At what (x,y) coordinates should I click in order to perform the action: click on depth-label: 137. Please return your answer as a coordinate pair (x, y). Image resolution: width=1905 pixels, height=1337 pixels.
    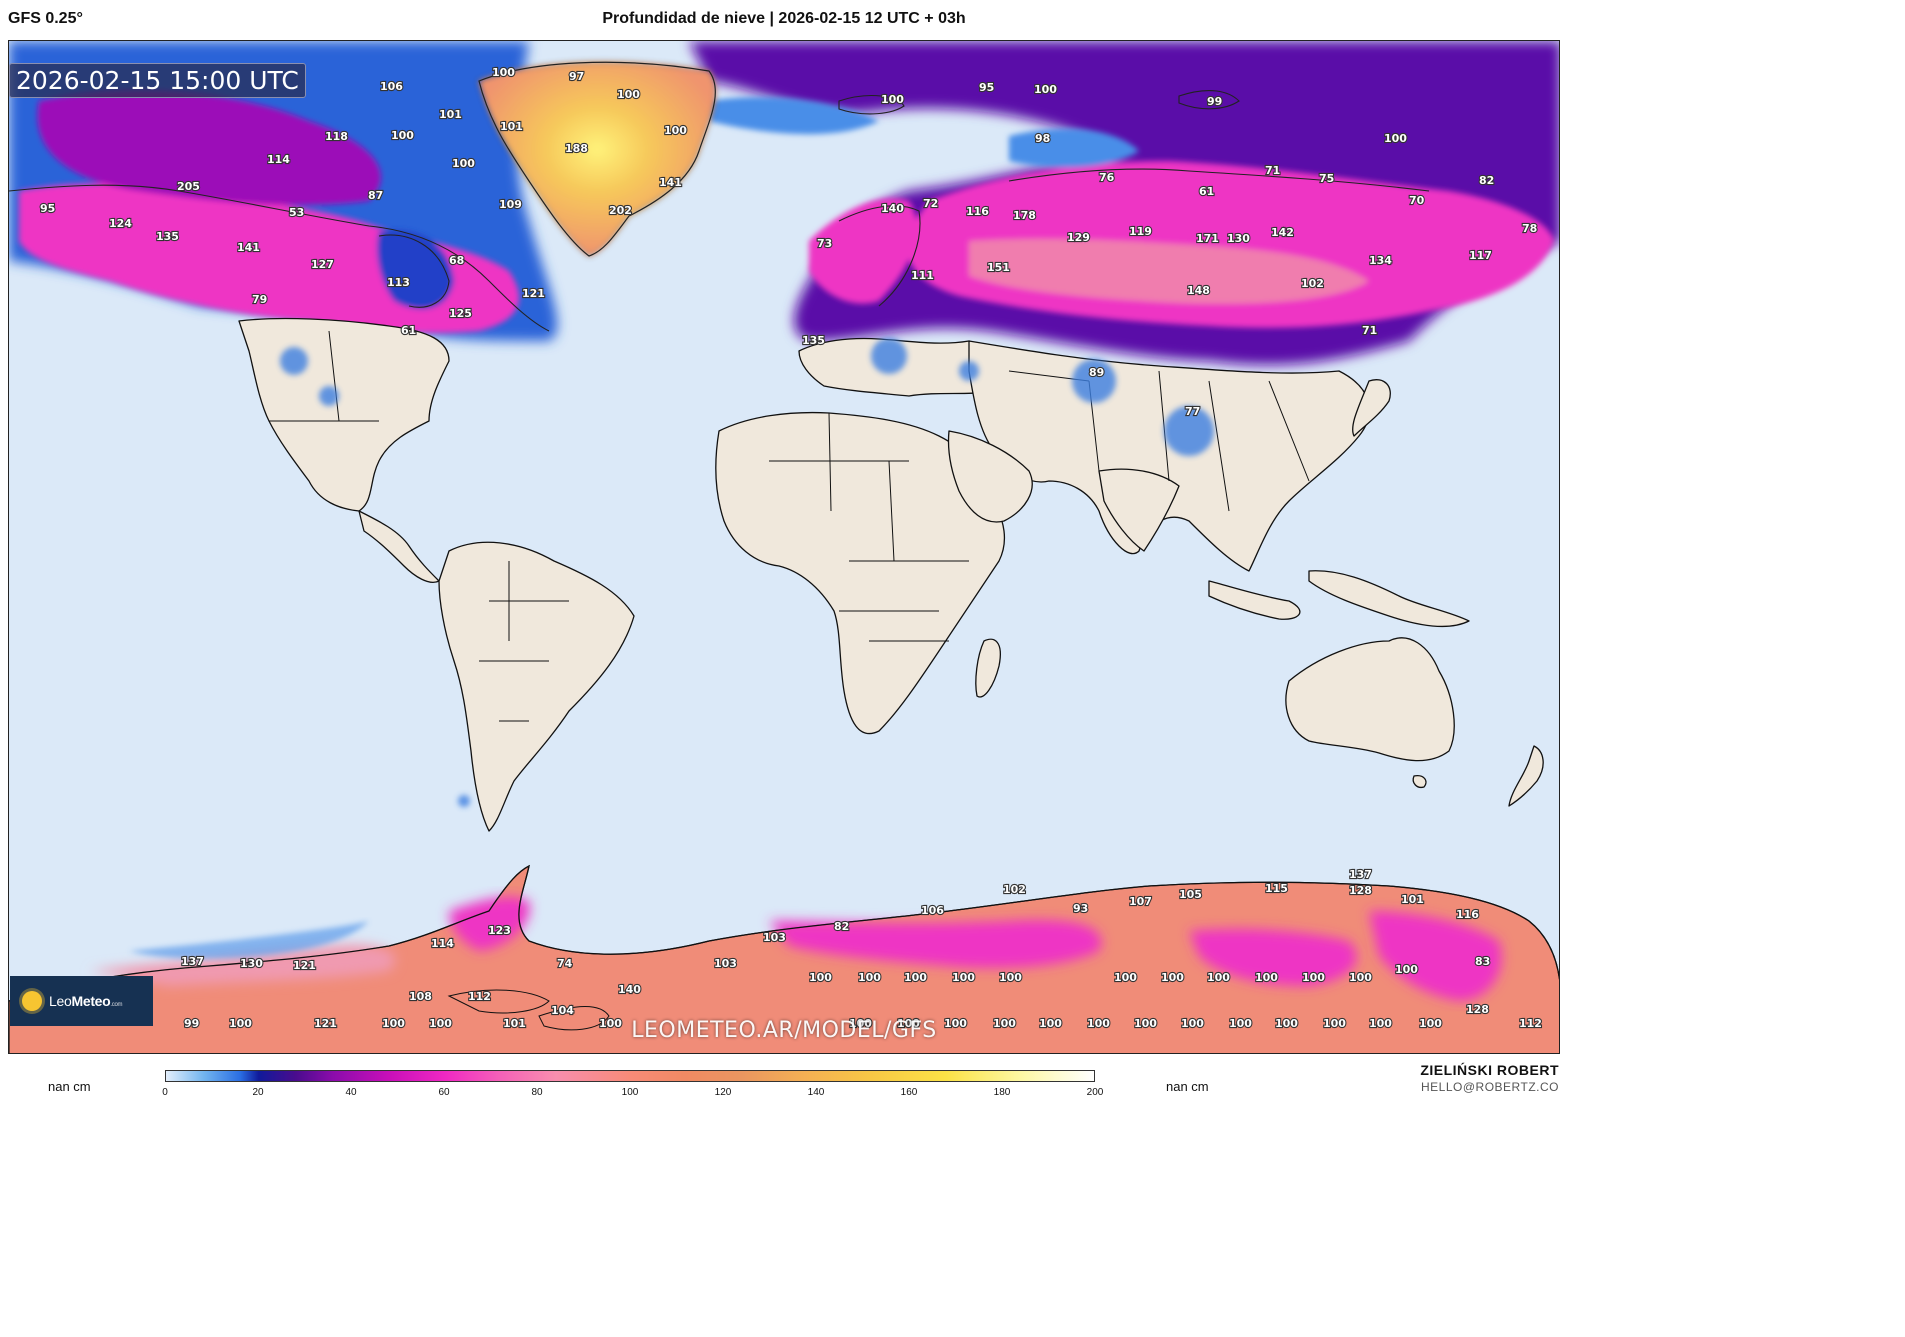
    Looking at the image, I should click on (1360, 874).